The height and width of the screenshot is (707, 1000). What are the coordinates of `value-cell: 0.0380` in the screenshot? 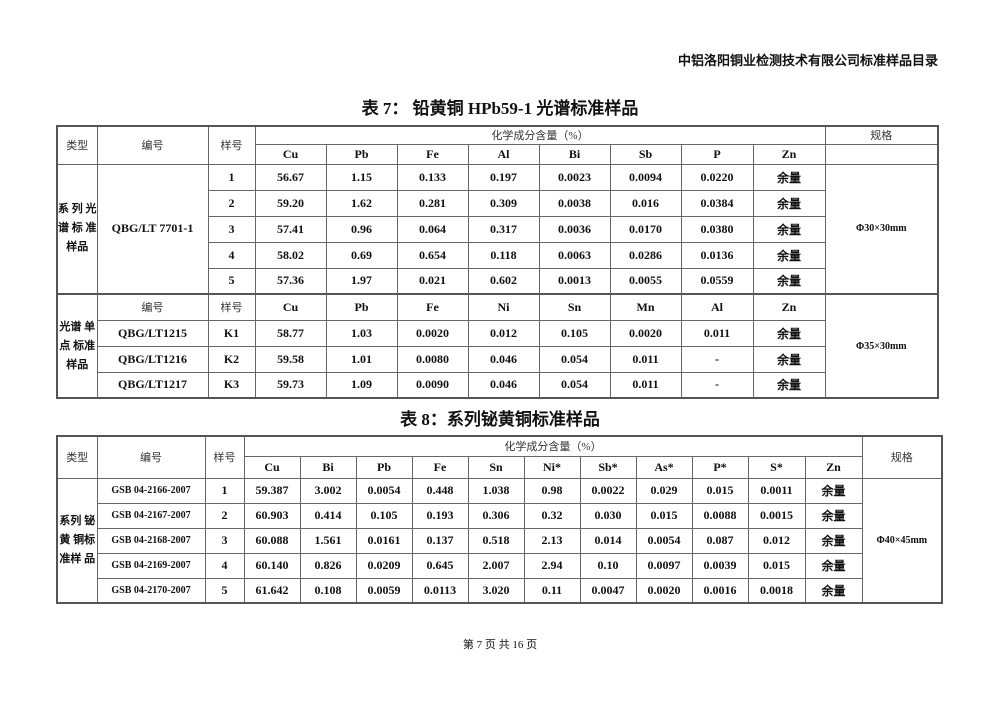 It's located at (717, 229).